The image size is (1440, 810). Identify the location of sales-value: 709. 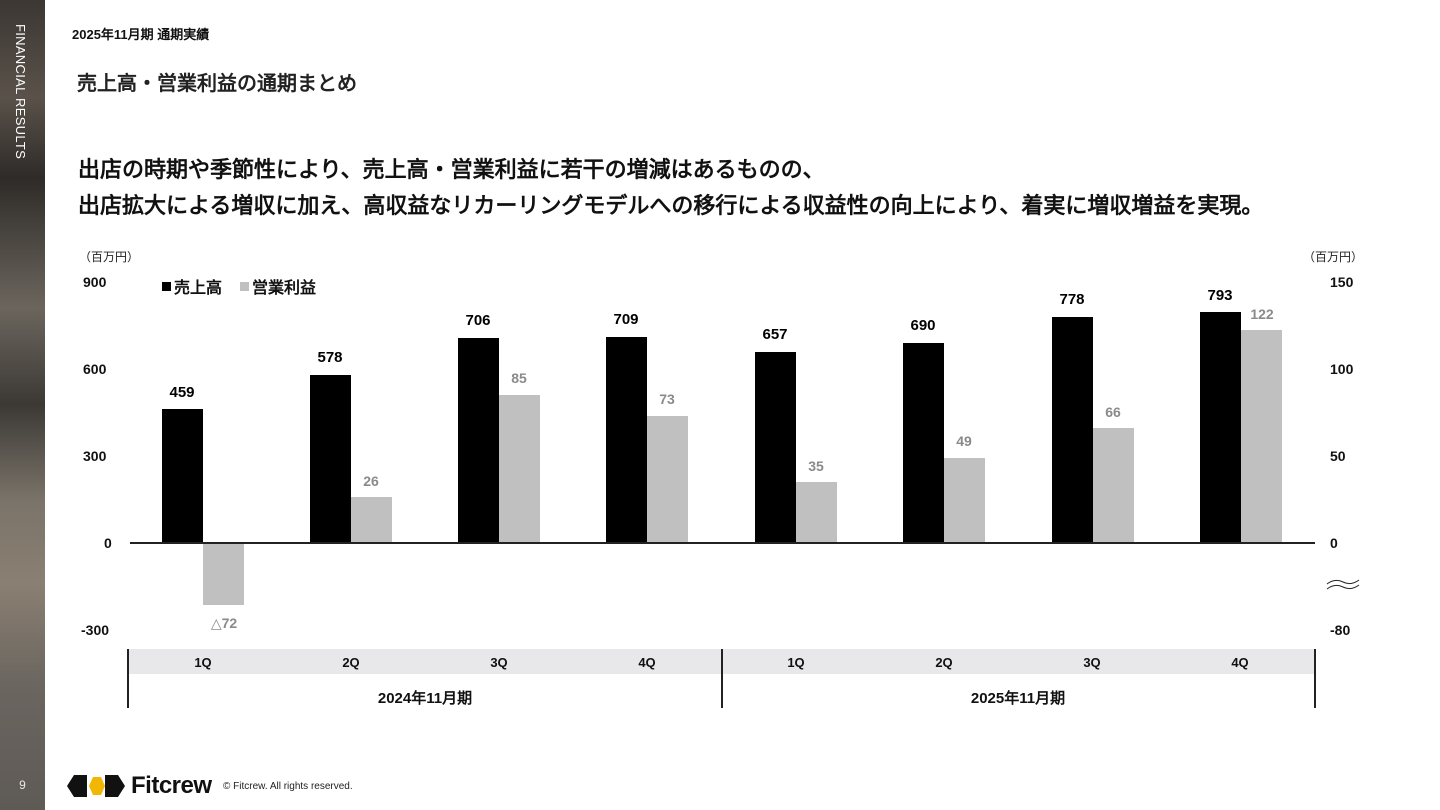
(626, 319).